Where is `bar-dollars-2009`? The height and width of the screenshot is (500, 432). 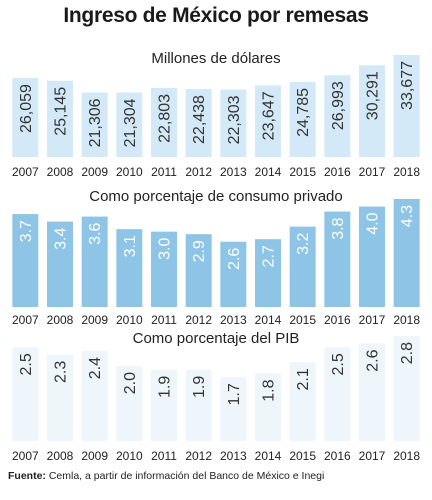
bar-dollars-2009 is located at coordinates (94, 124).